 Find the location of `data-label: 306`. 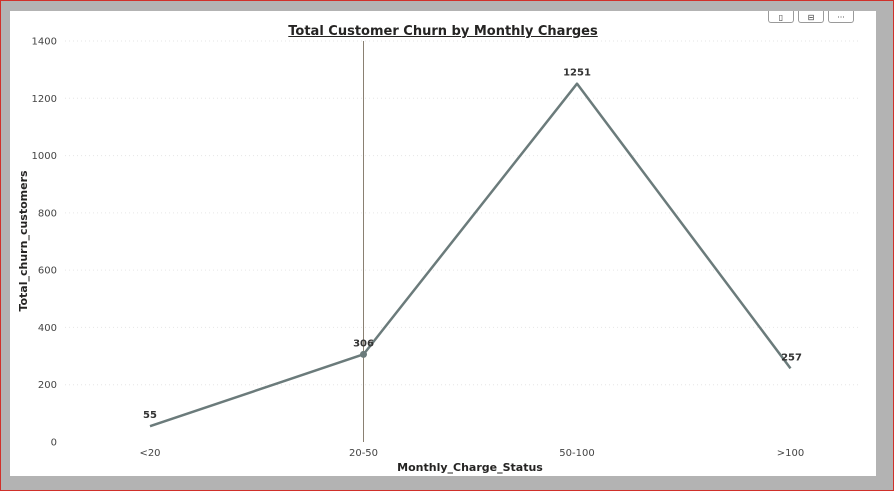

data-label: 306 is located at coordinates (363, 343).